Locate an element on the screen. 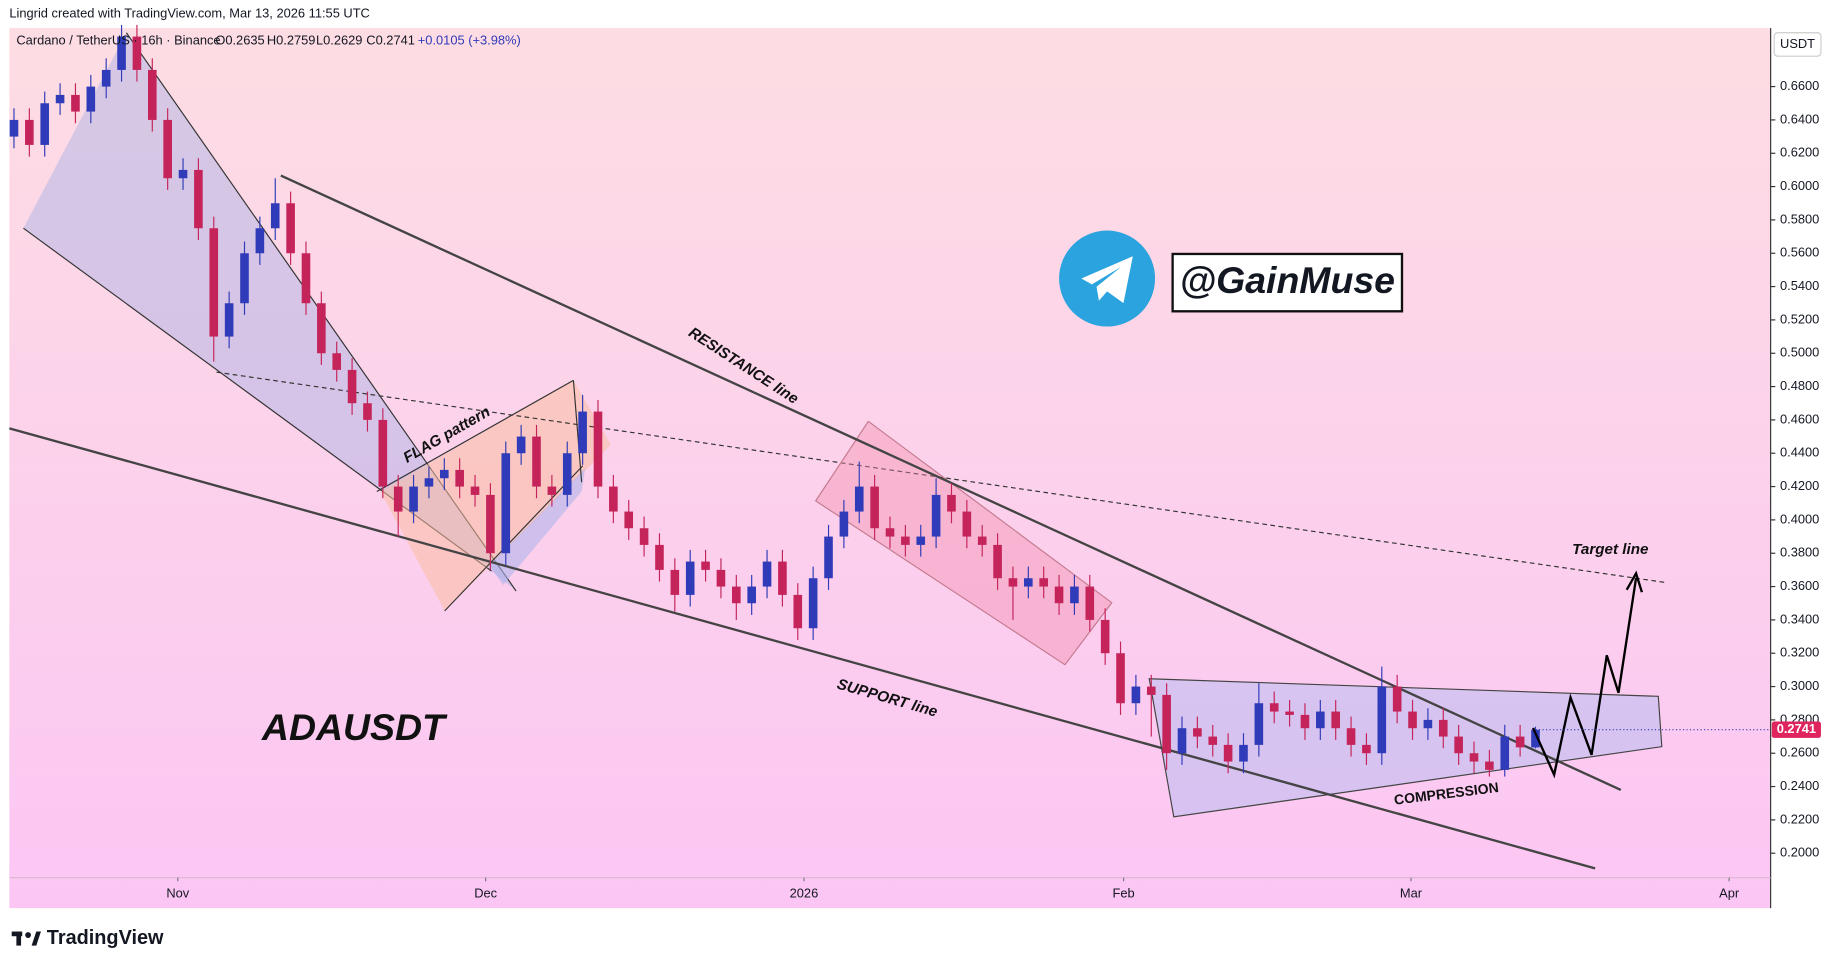  y-tick-label: 0.2200 is located at coordinates (1799, 818).